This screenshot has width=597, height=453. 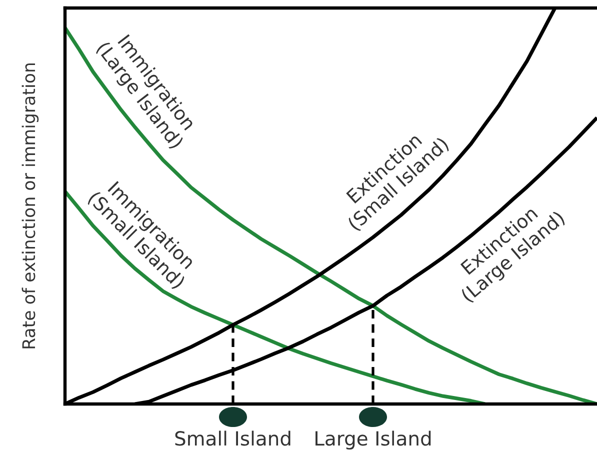 What do you see at coordinates (232, 438) in the screenshot?
I see `x-tick-label: Small Island` at bounding box center [232, 438].